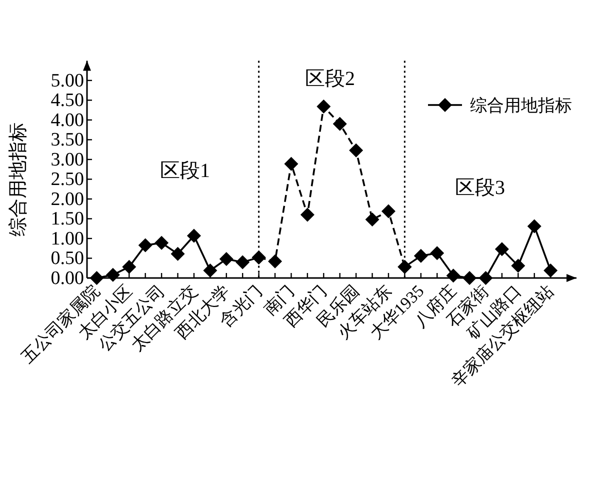 Image resolution: width=600 pixels, height=480 pixels. What do you see at coordinates (67, 259) in the screenshot?
I see `y-tick-label: 0.50` at bounding box center [67, 259].